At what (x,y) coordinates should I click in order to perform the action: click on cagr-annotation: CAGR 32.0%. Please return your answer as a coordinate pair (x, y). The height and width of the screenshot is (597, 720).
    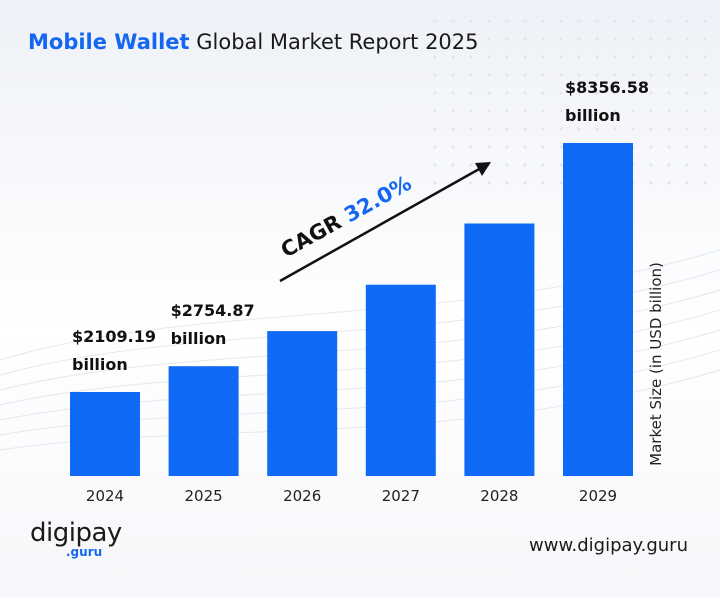
    Looking at the image, I should click on (384, 222).